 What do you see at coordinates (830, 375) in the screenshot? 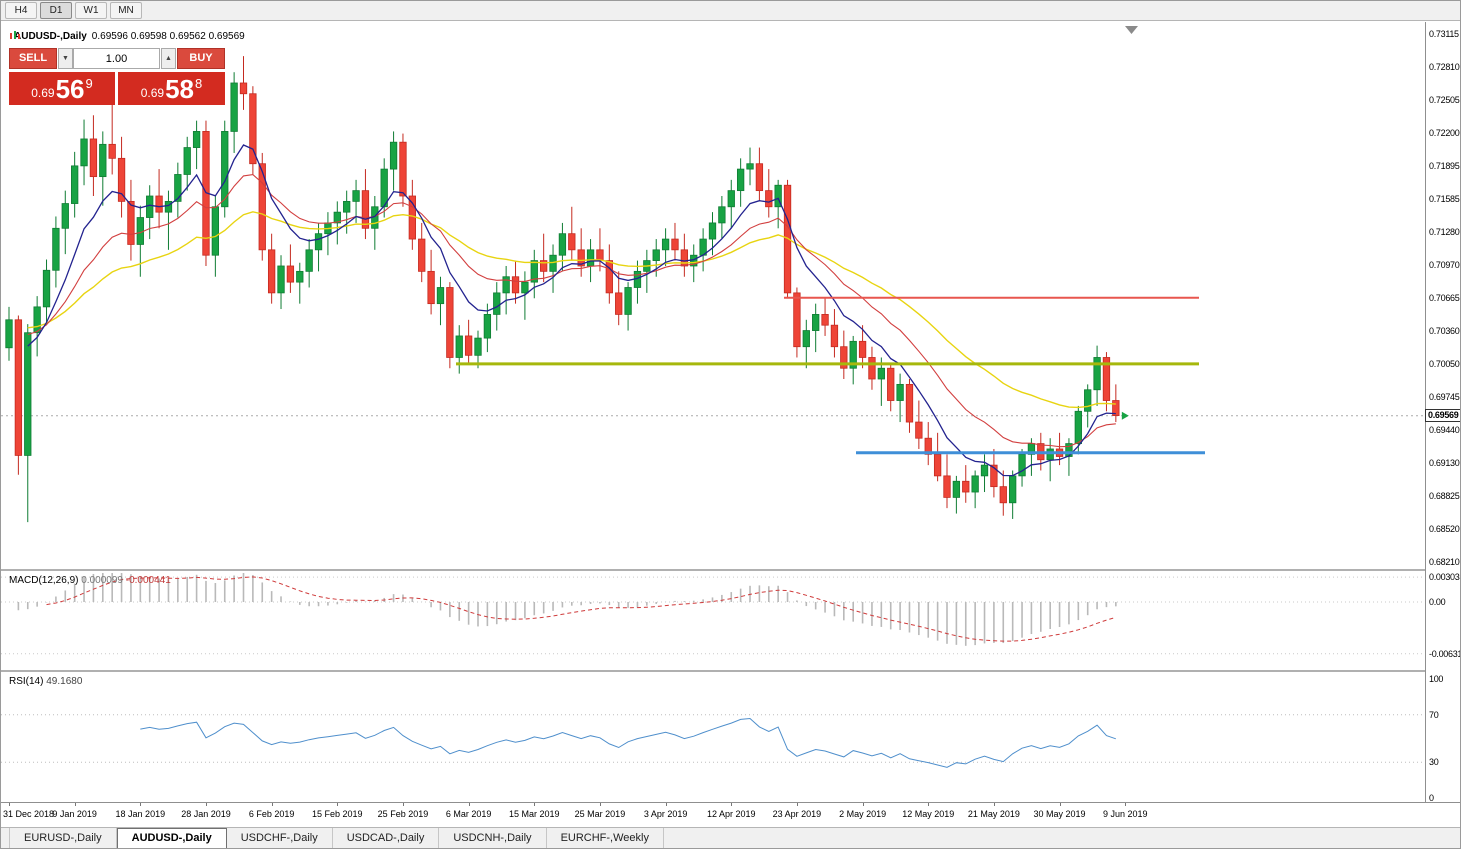
I see `horizontal-lines` at bounding box center [830, 375].